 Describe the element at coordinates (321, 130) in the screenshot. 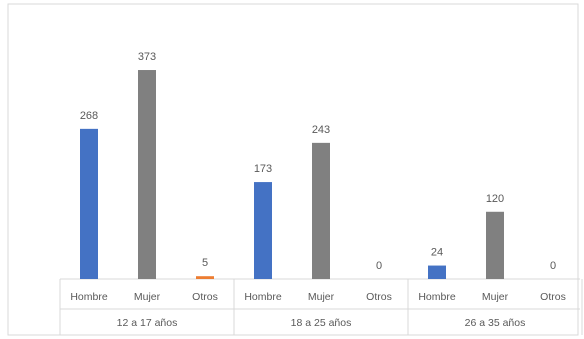

I see `data-label: 243` at that location.